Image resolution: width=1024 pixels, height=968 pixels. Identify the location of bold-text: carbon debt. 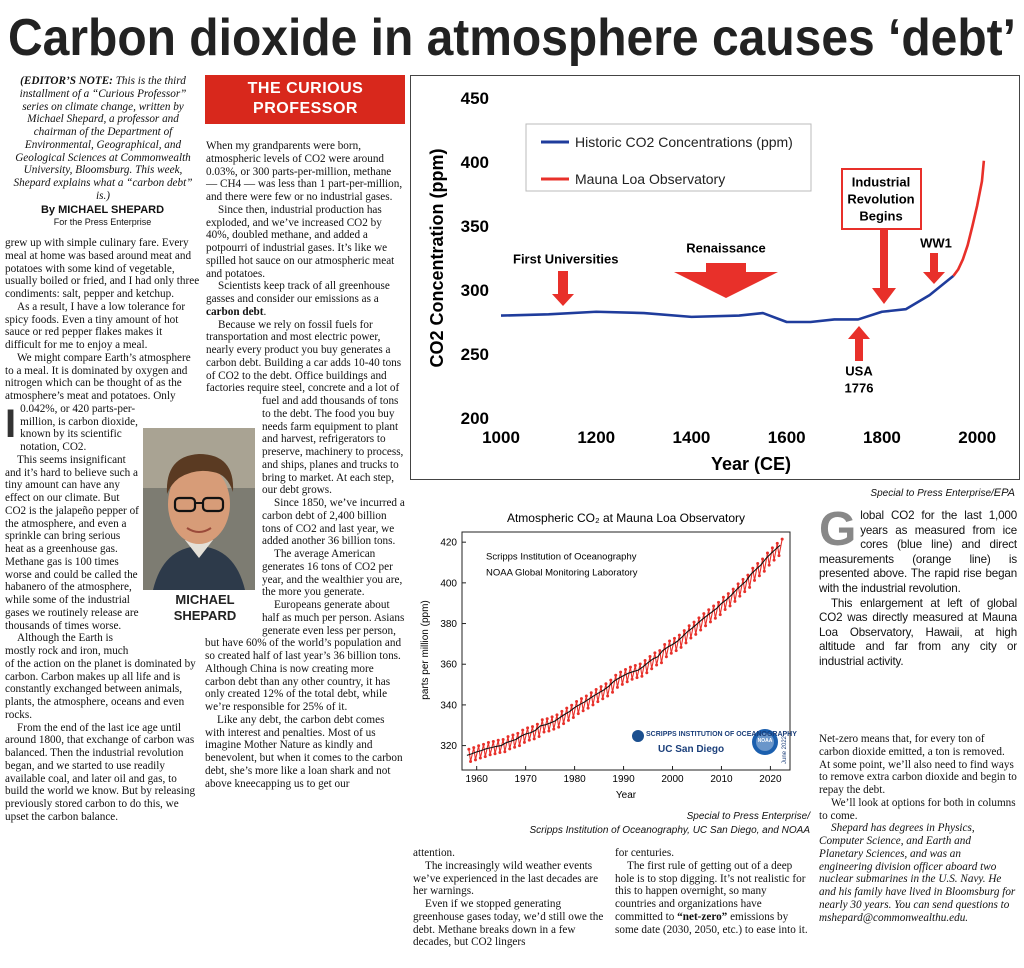
(235, 311).